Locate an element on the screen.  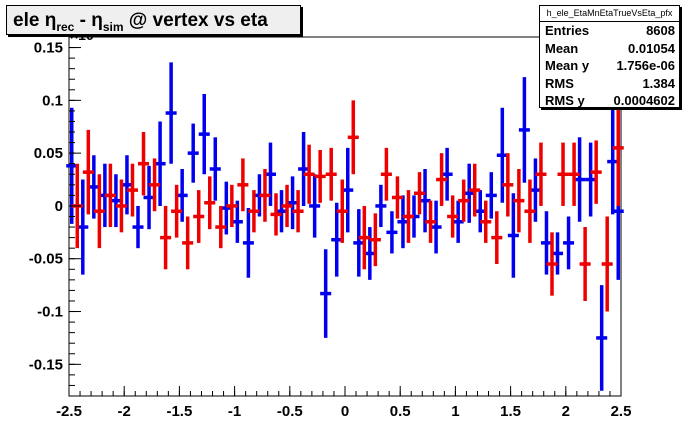
stats-value: 0.0004602 is located at coordinates (644, 100).